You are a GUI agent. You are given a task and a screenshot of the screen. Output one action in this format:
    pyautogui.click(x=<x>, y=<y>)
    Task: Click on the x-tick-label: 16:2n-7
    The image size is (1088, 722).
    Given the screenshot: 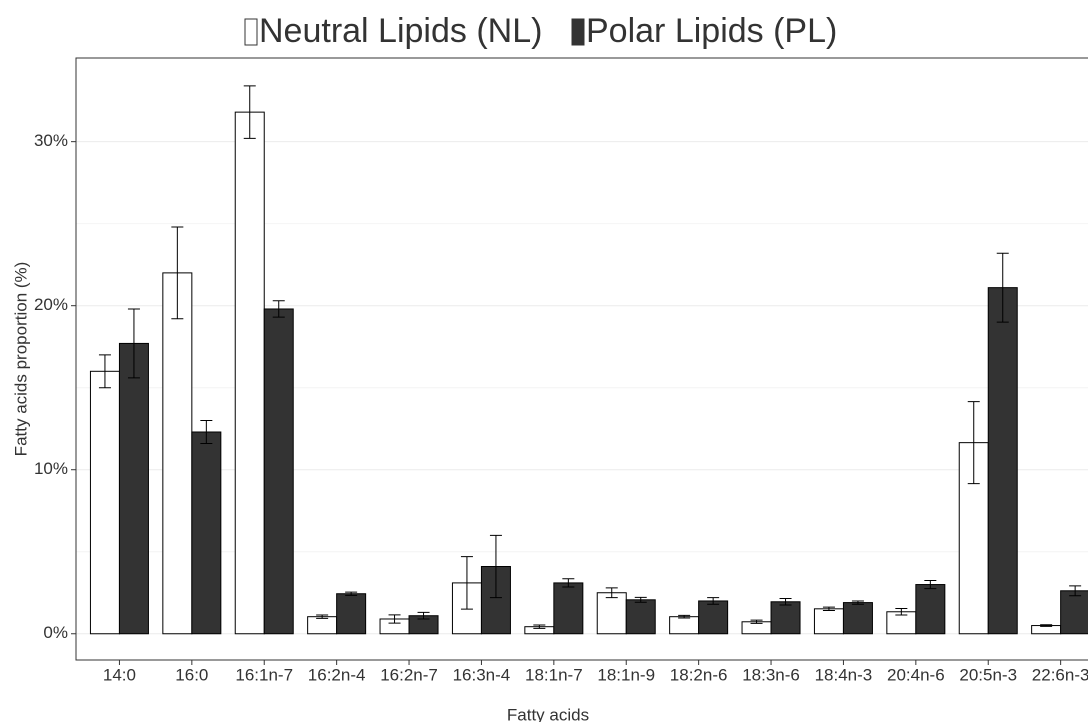 What is the action you would take?
    pyautogui.click(x=409, y=674)
    